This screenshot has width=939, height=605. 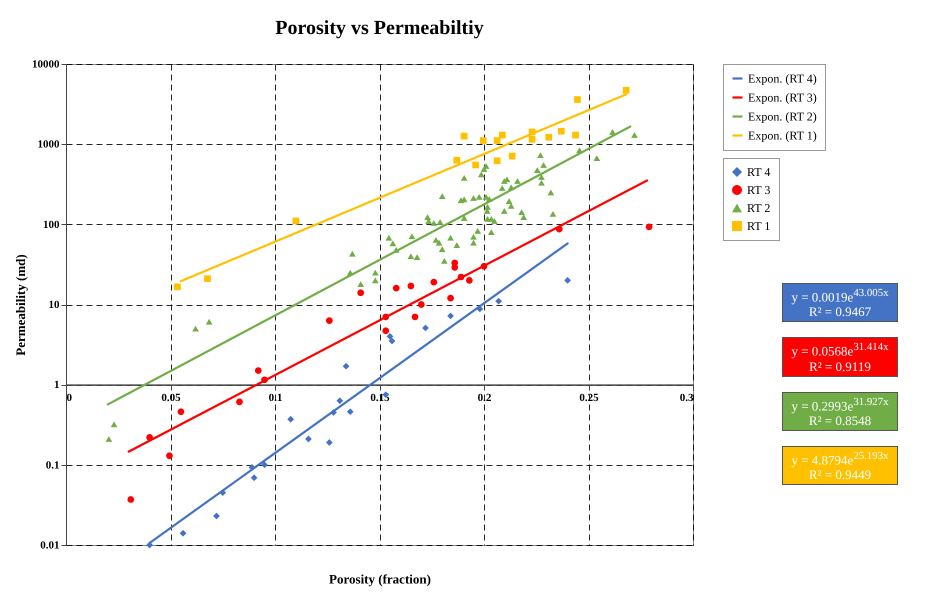 I want to click on text: y = 4.8794e$^{25.193x}$ R² = 0.9449, so click(x=840, y=466).